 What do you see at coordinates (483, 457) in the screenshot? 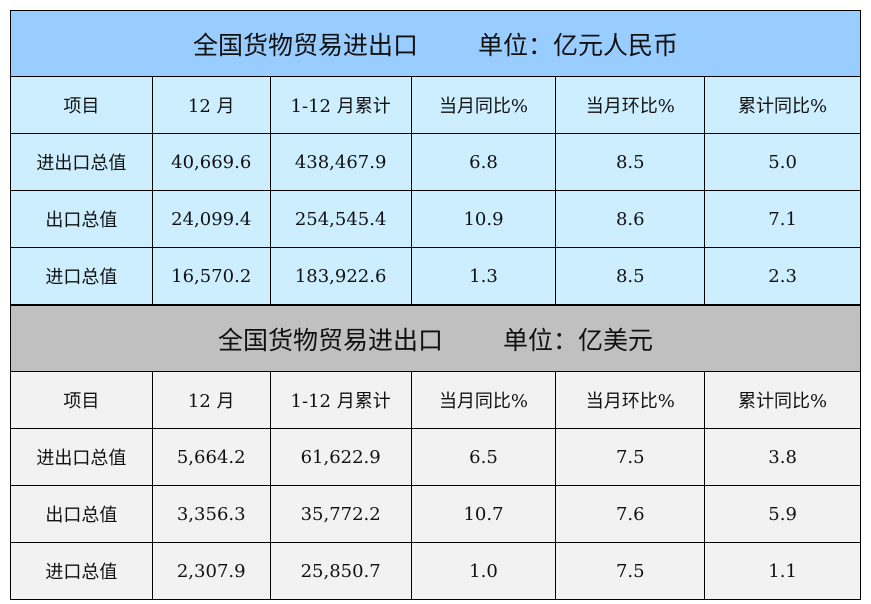
I see `table-cell: 6.5` at bounding box center [483, 457].